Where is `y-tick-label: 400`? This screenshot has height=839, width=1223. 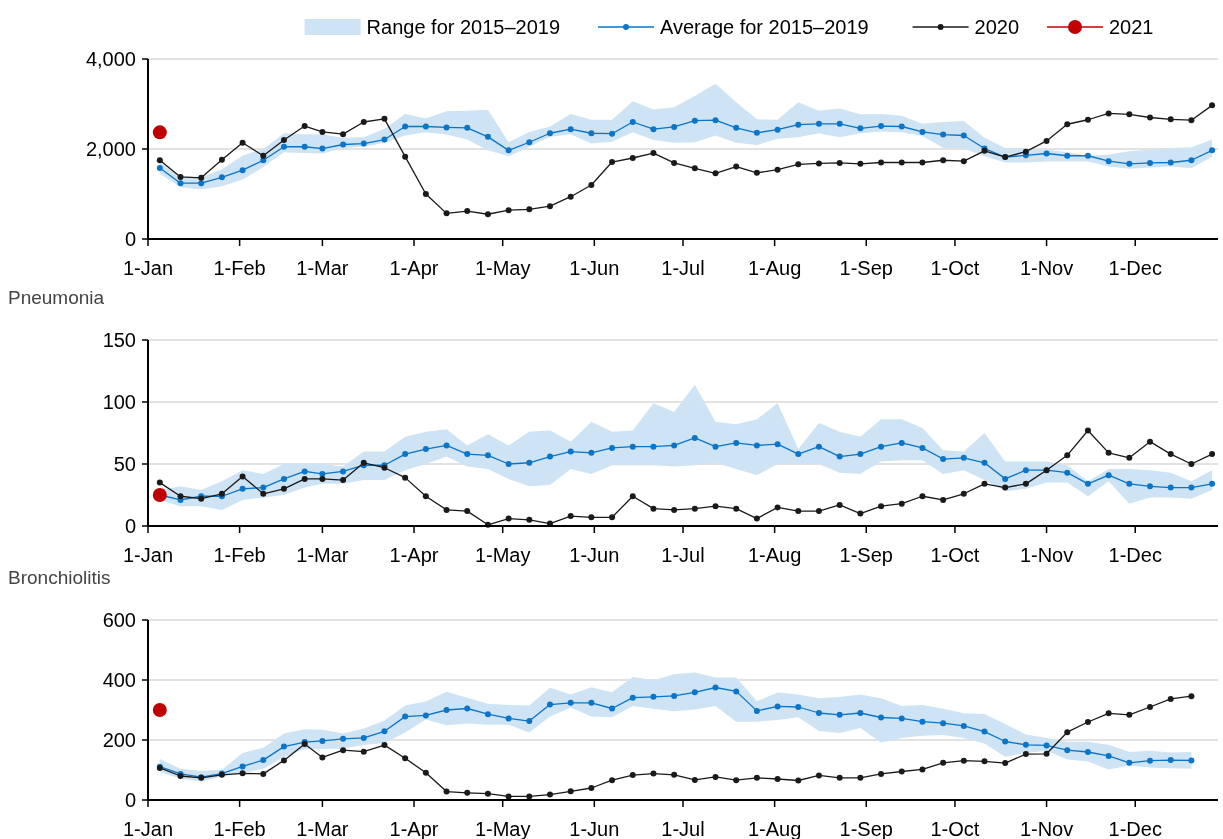 y-tick-label: 400 is located at coordinates (119, 680).